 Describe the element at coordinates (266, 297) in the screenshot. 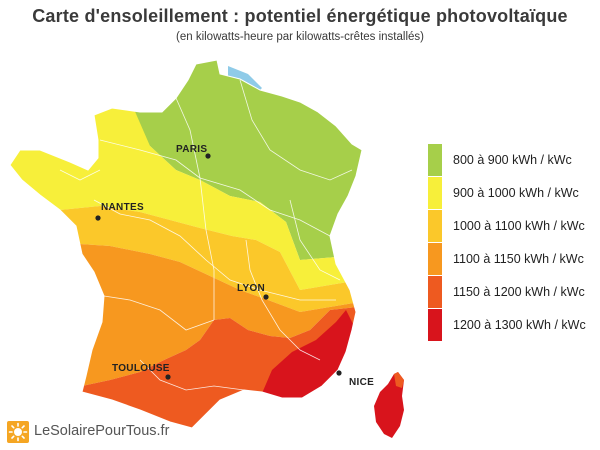

I see `city-dot-lyon` at that location.